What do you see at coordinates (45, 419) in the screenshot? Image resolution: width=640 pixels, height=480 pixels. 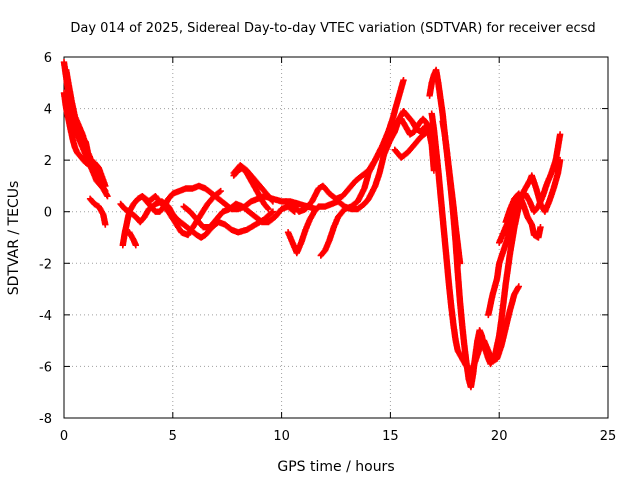 I see `y-tick-label: -8` at bounding box center [45, 419].